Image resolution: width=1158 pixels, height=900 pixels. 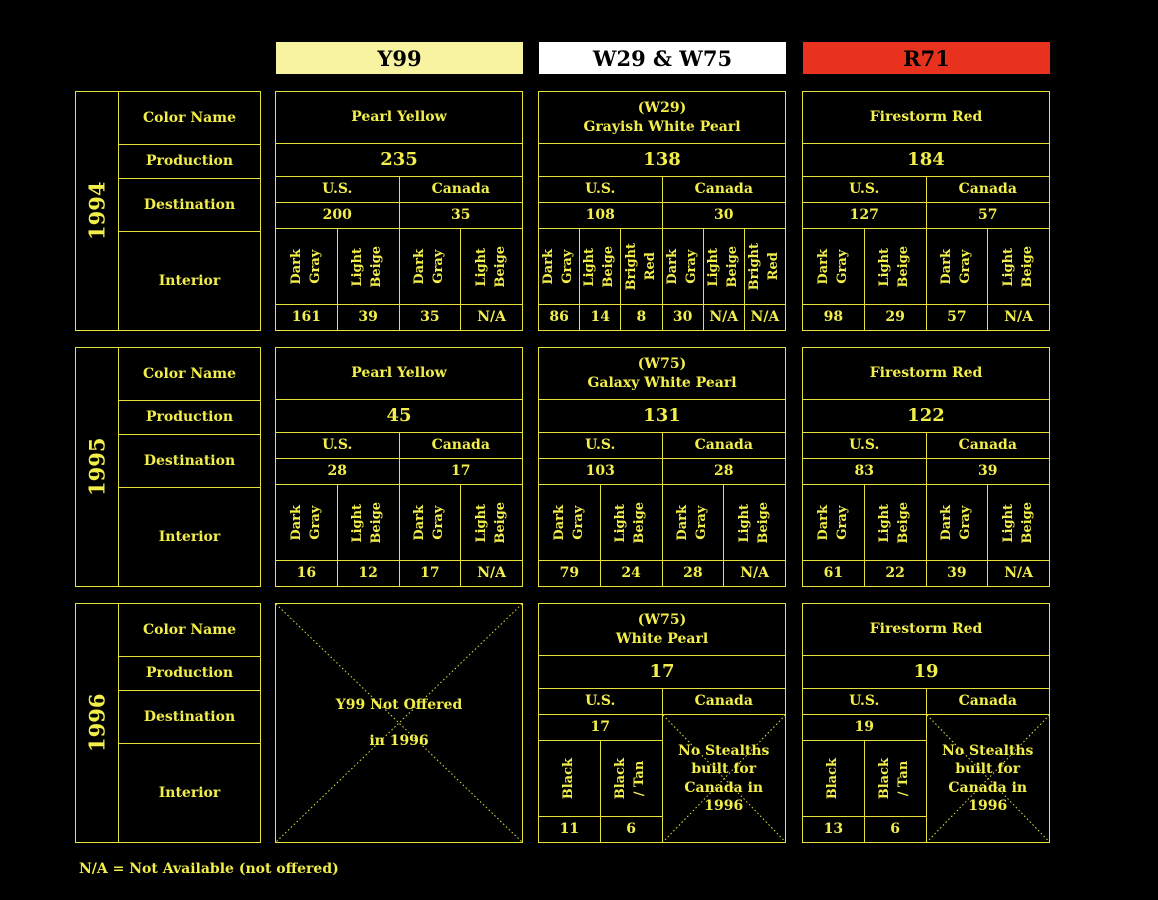 What do you see at coordinates (926, 672) in the screenshot?
I see `production-count: 19` at bounding box center [926, 672].